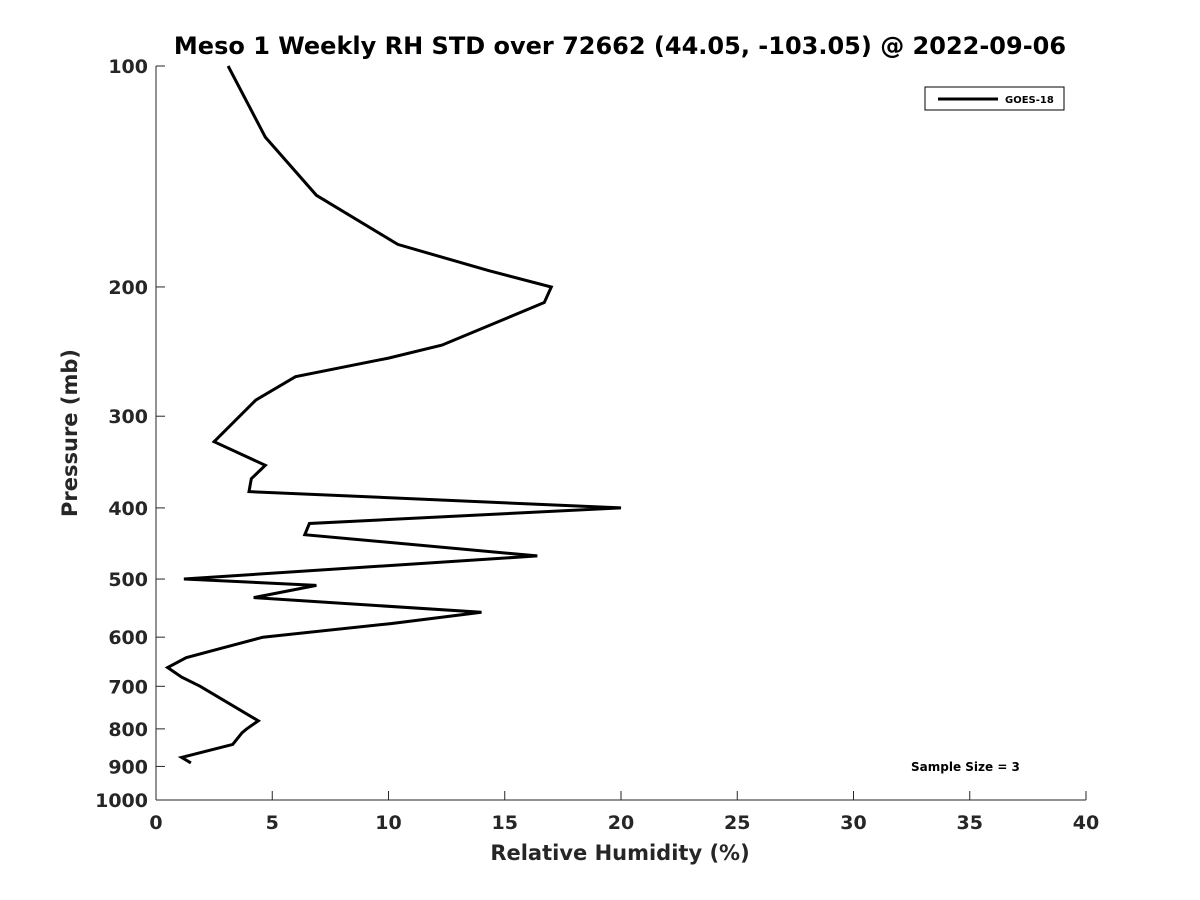 Image resolution: width=1200 pixels, height=900 pixels. What do you see at coordinates (970, 823) in the screenshot?
I see `x-tick-label: 35` at bounding box center [970, 823].